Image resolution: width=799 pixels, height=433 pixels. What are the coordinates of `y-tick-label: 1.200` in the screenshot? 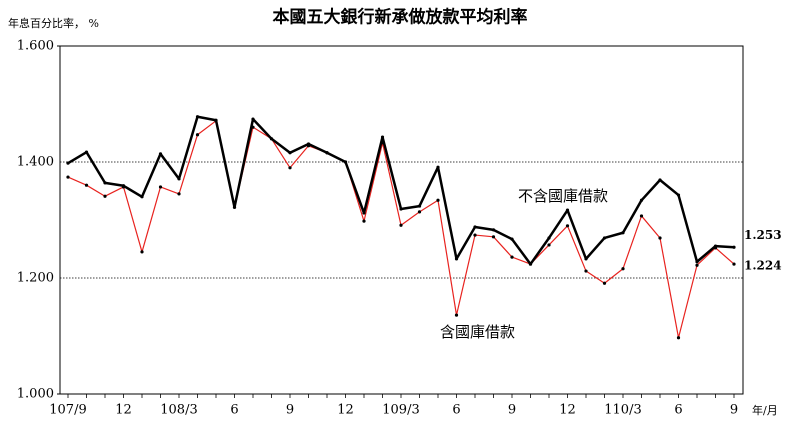 It's located at (35, 278).